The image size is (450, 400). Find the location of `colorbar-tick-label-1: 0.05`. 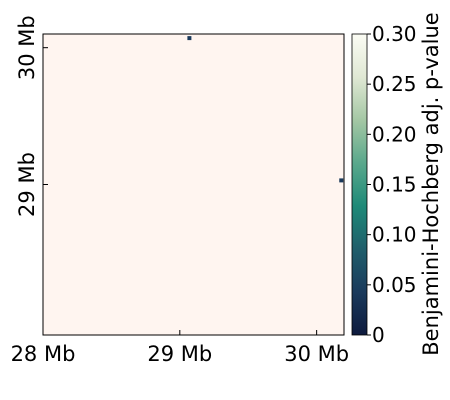

colorbar-tick-label-1: 0.05 is located at coordinates (394, 285).